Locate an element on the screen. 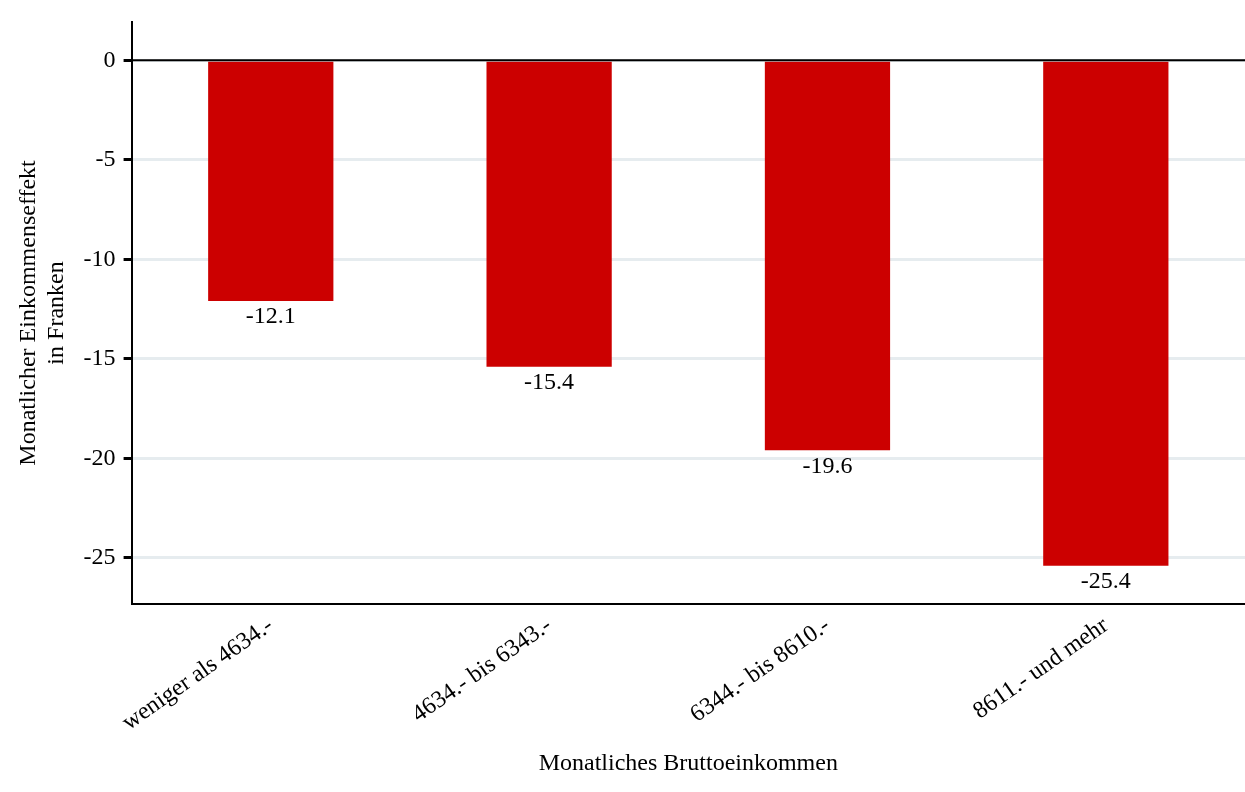  y-tick-label: -25 is located at coordinates (99, 556).